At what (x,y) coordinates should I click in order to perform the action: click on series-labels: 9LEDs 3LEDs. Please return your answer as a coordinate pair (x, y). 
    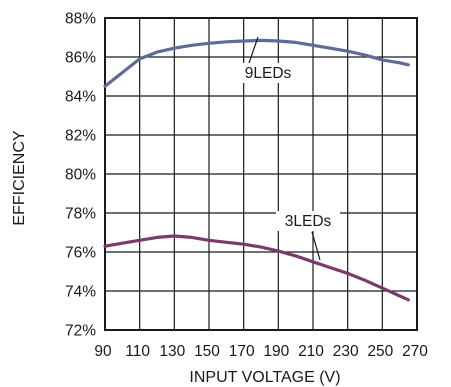
    Looking at the image, I should click on (288, 148).